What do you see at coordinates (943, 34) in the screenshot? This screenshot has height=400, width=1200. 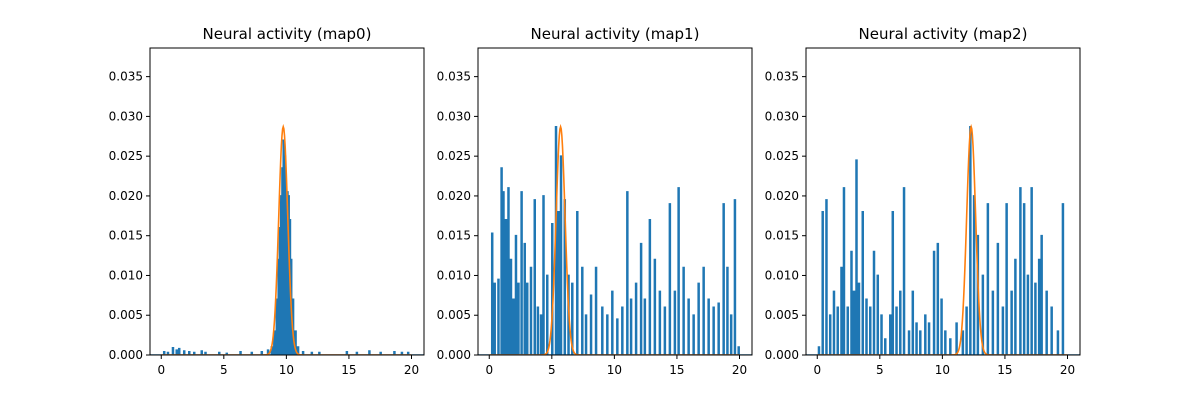 I see `chart-title: Neural activity (map2)` at bounding box center [943, 34].